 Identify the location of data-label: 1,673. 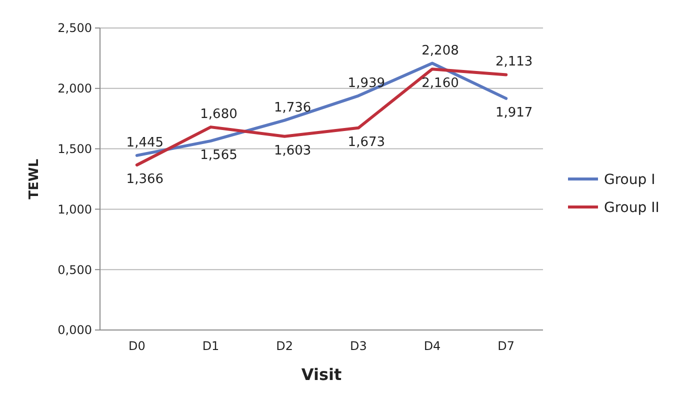
(367, 142).